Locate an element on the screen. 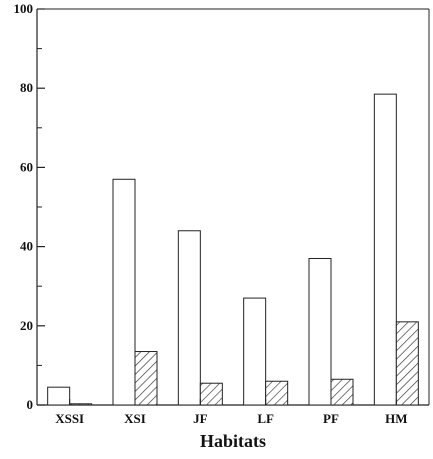 The height and width of the screenshot is (459, 433). x-tick-label: XSSI is located at coordinates (69, 418).